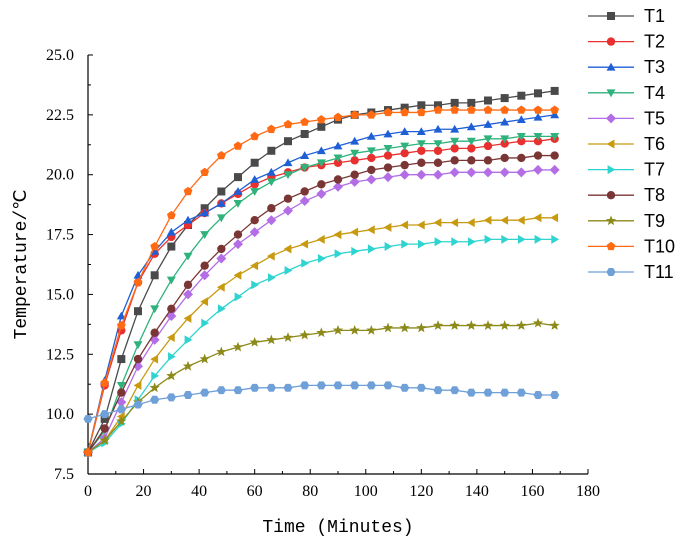  I want to click on x-tick-label: 40, so click(199, 491).